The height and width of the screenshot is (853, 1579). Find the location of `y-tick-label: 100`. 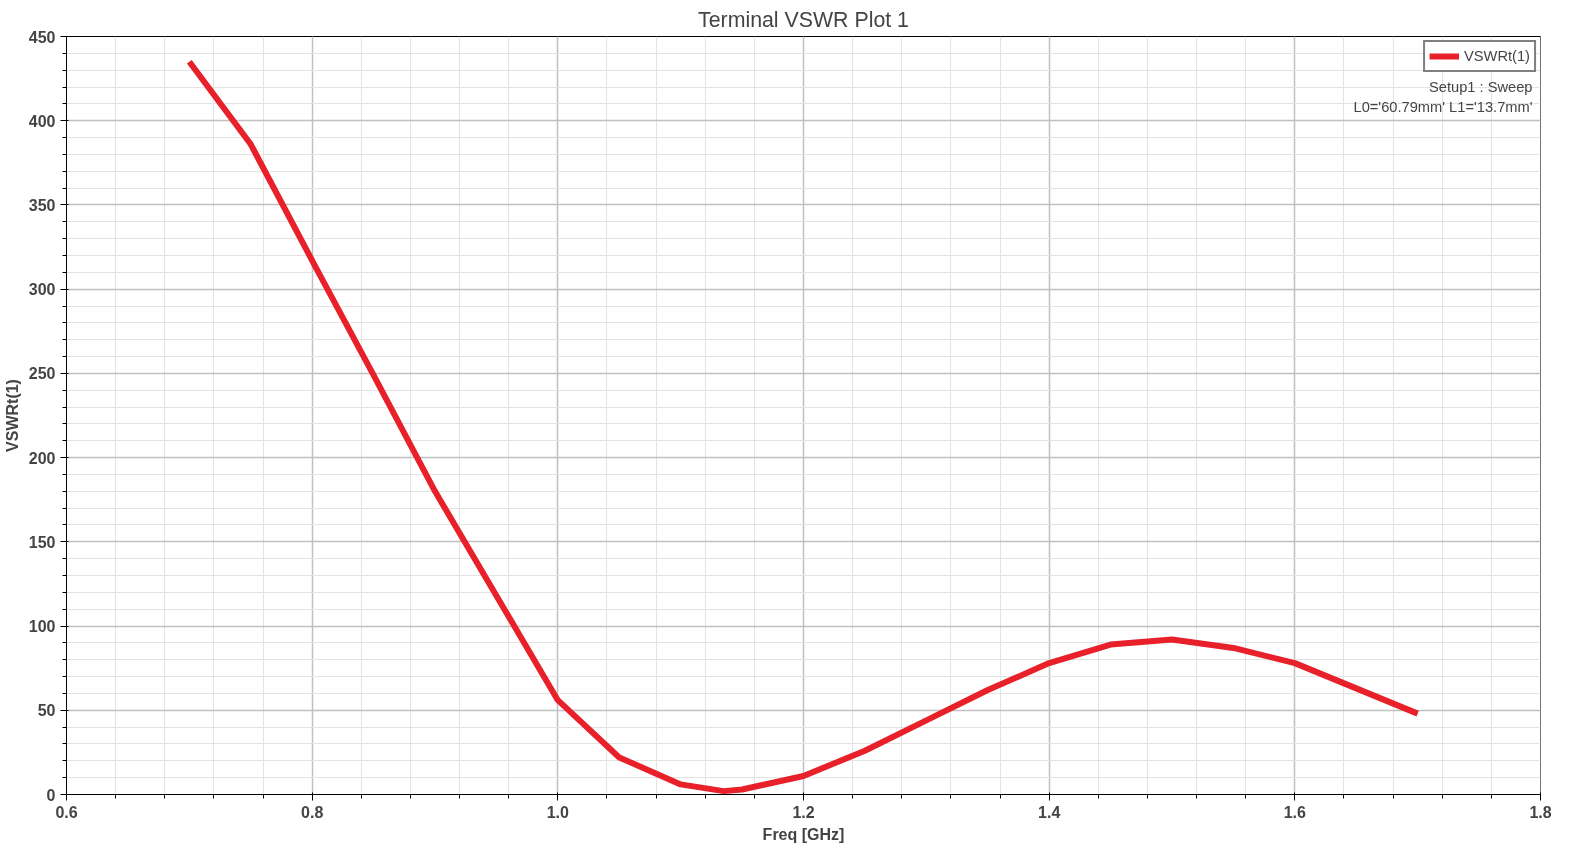

y-tick-label: 100 is located at coordinates (42, 627).